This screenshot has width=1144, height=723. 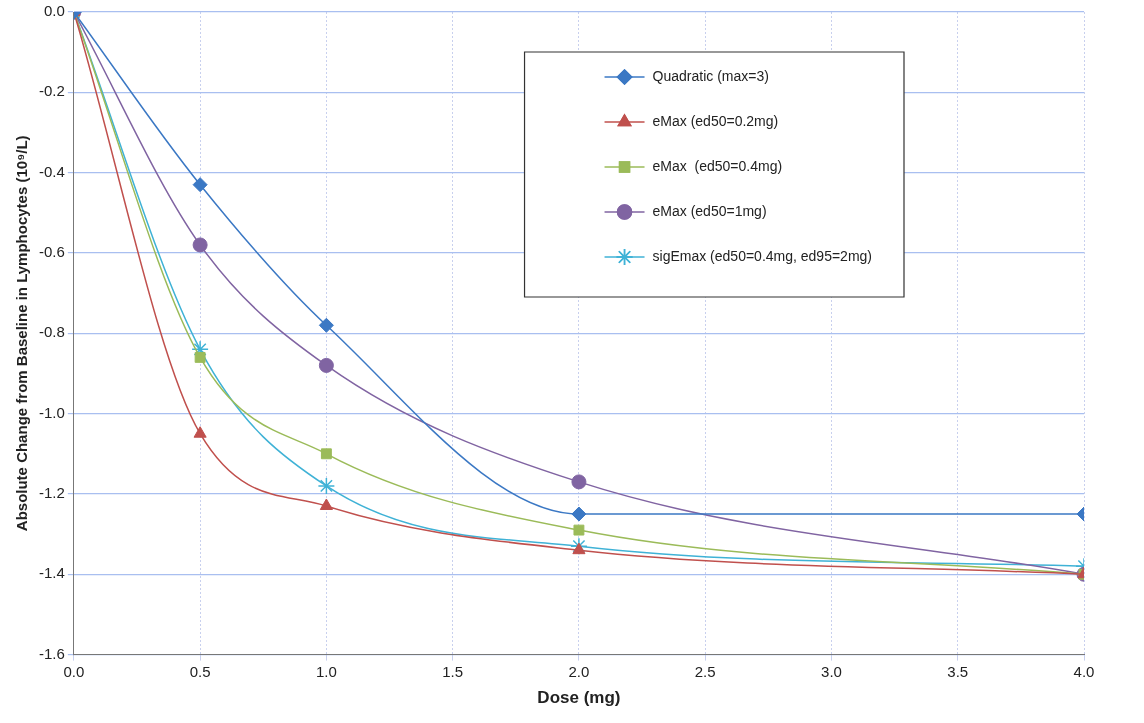 What do you see at coordinates (958, 671) in the screenshot?
I see `x-tick-label: 3.5` at bounding box center [958, 671].